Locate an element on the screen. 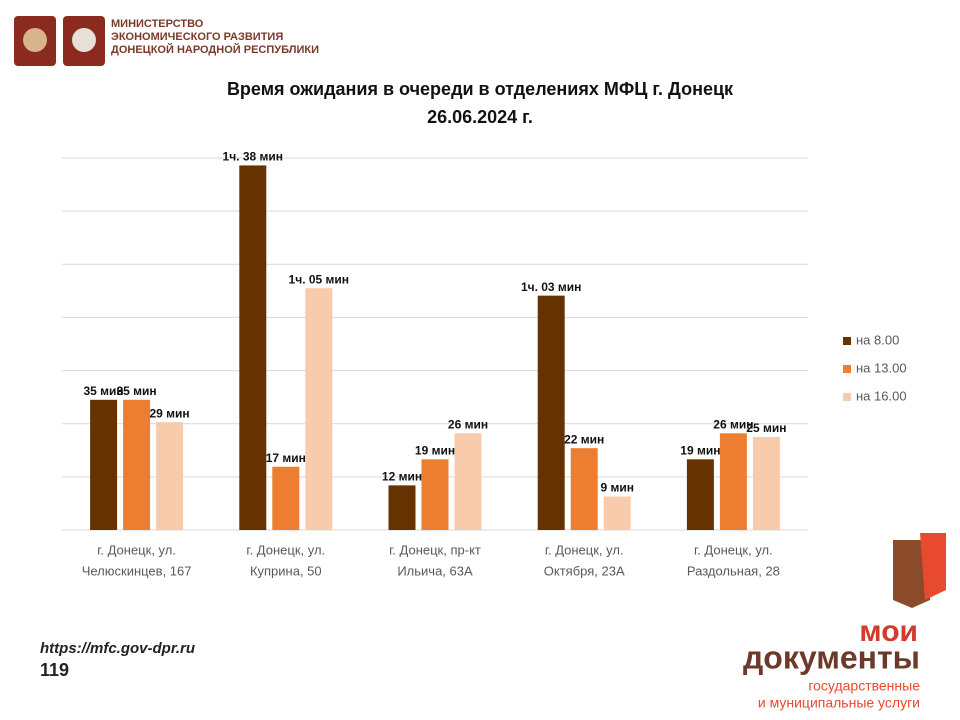 The image size is (960, 720). value-label: 1ч. 03 мин is located at coordinates (551, 287).